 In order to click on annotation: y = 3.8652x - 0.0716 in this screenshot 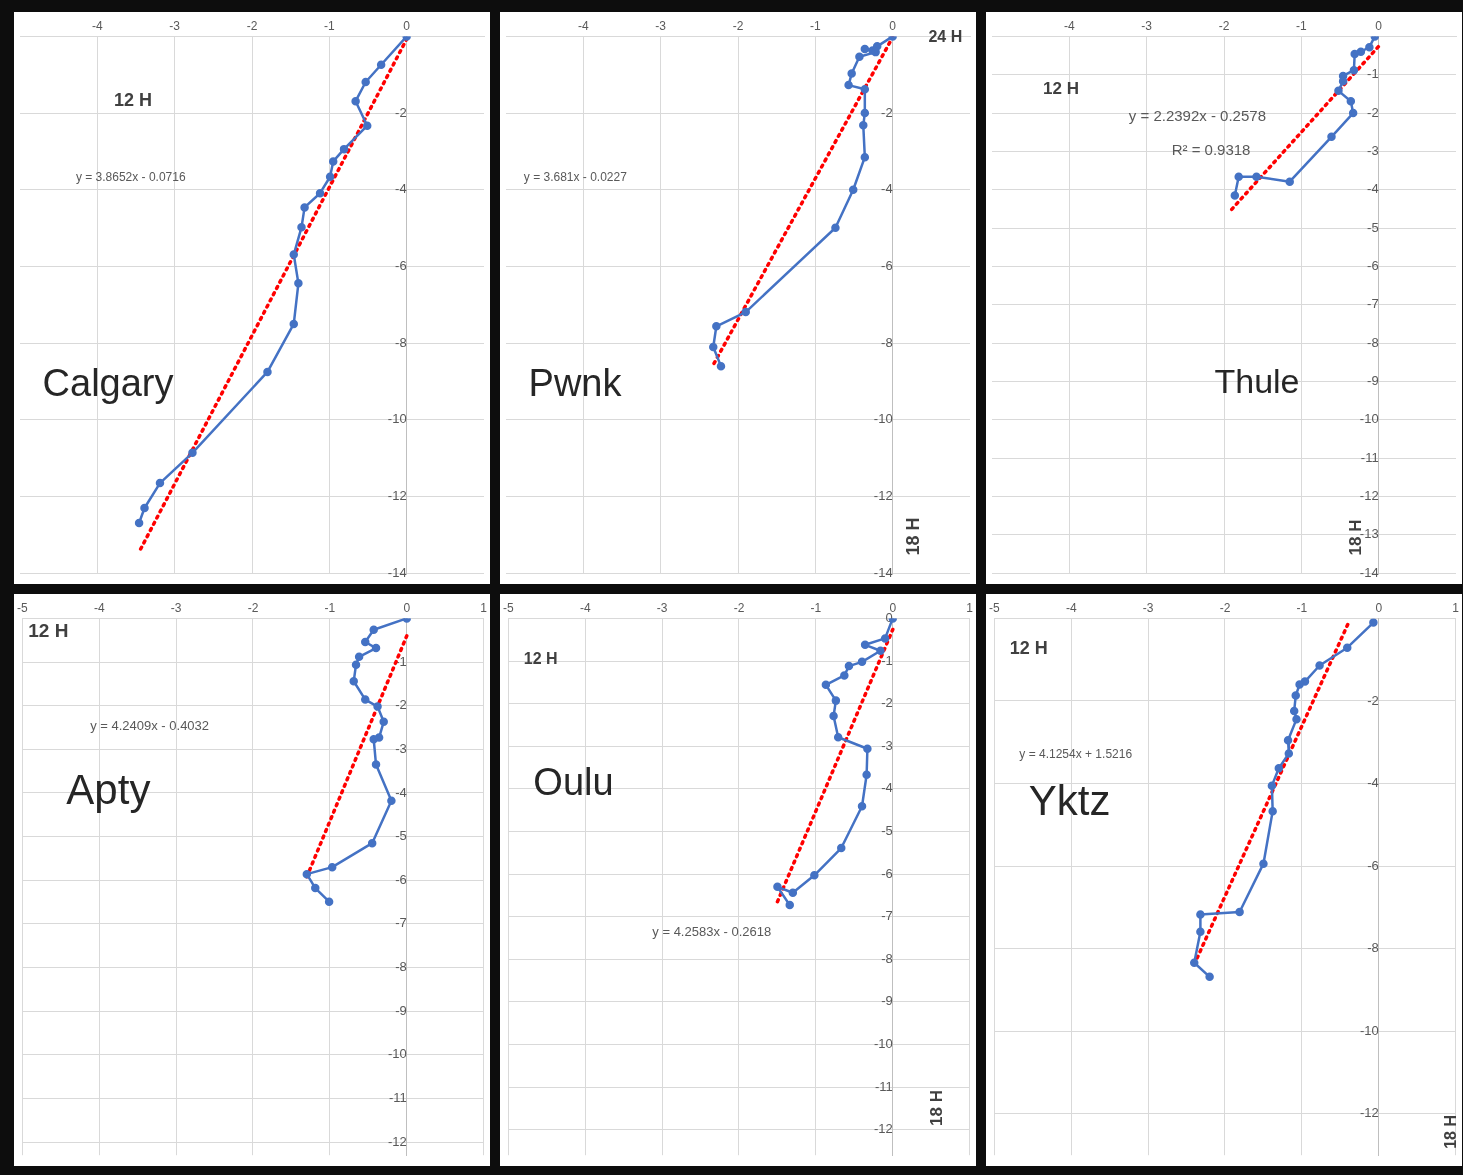, I will do `click(130, 177)`.